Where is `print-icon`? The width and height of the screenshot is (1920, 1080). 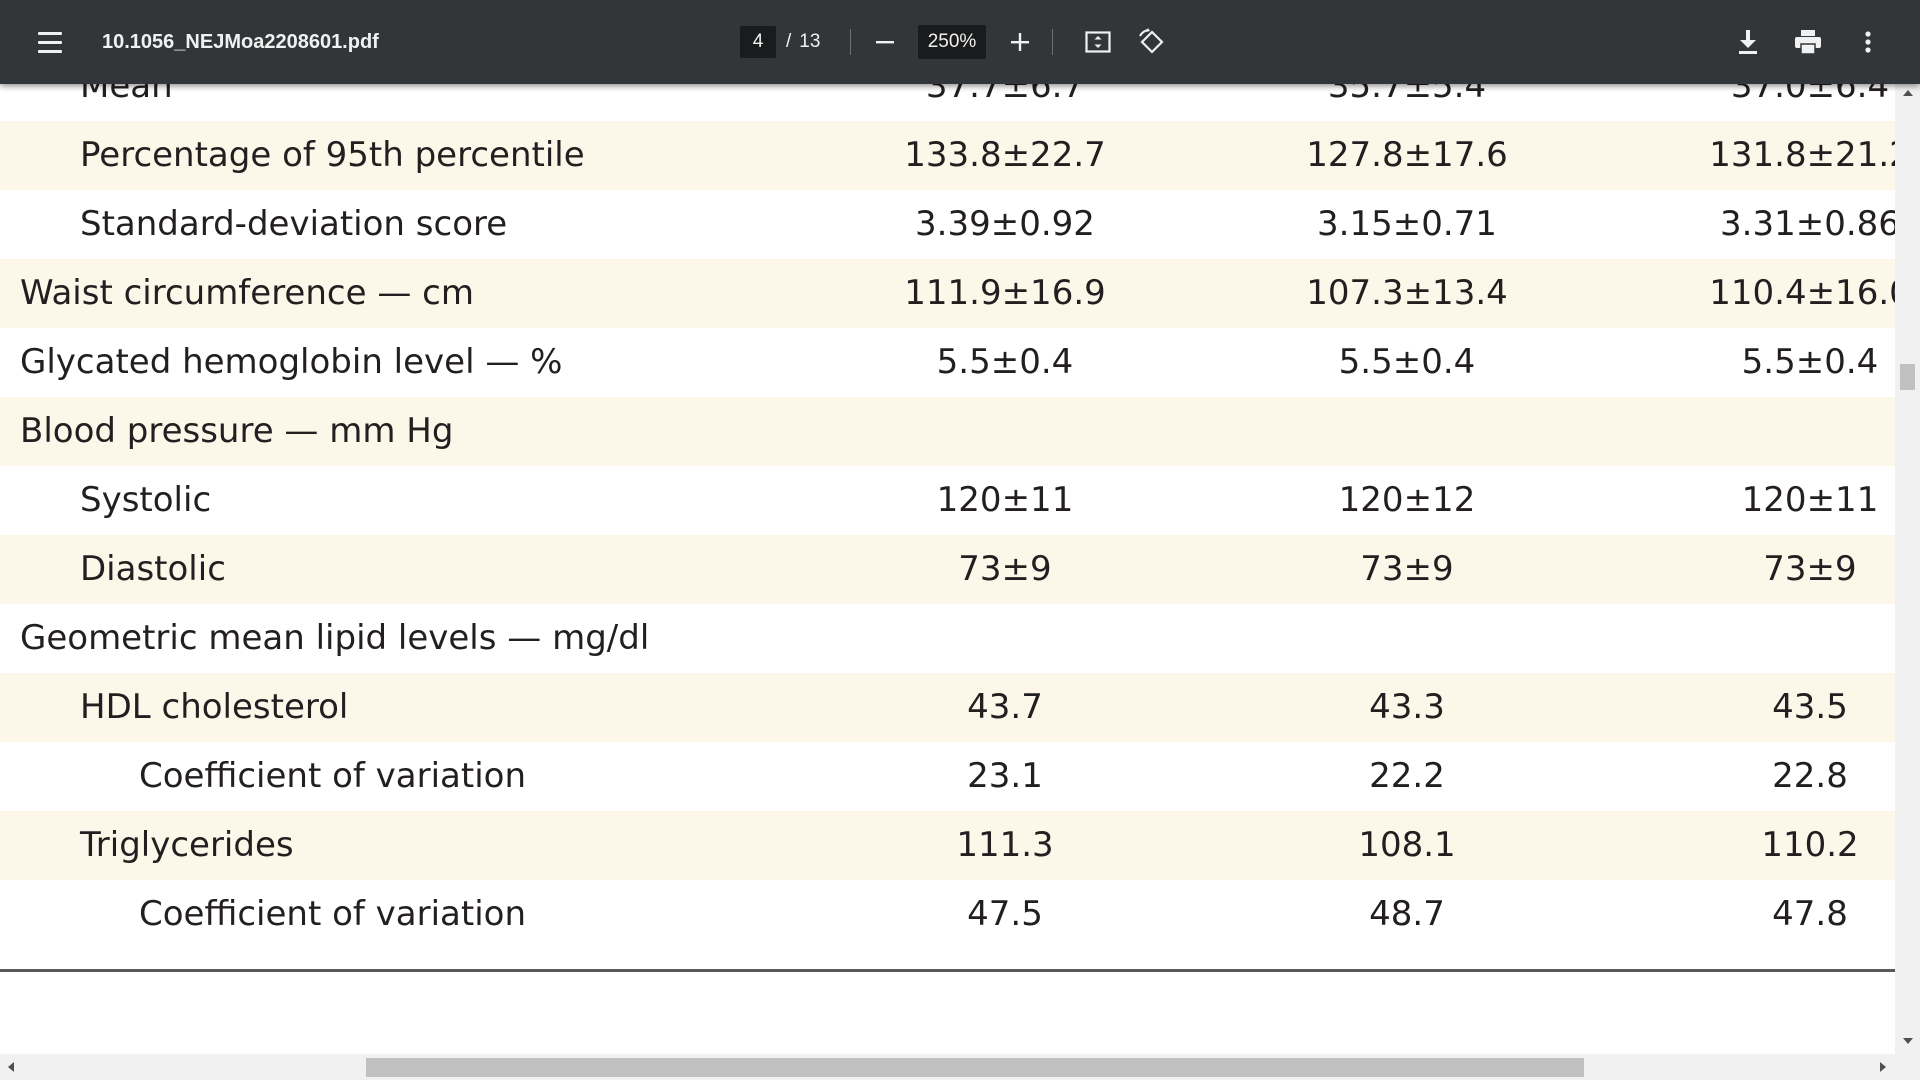
print-icon is located at coordinates (1808, 42).